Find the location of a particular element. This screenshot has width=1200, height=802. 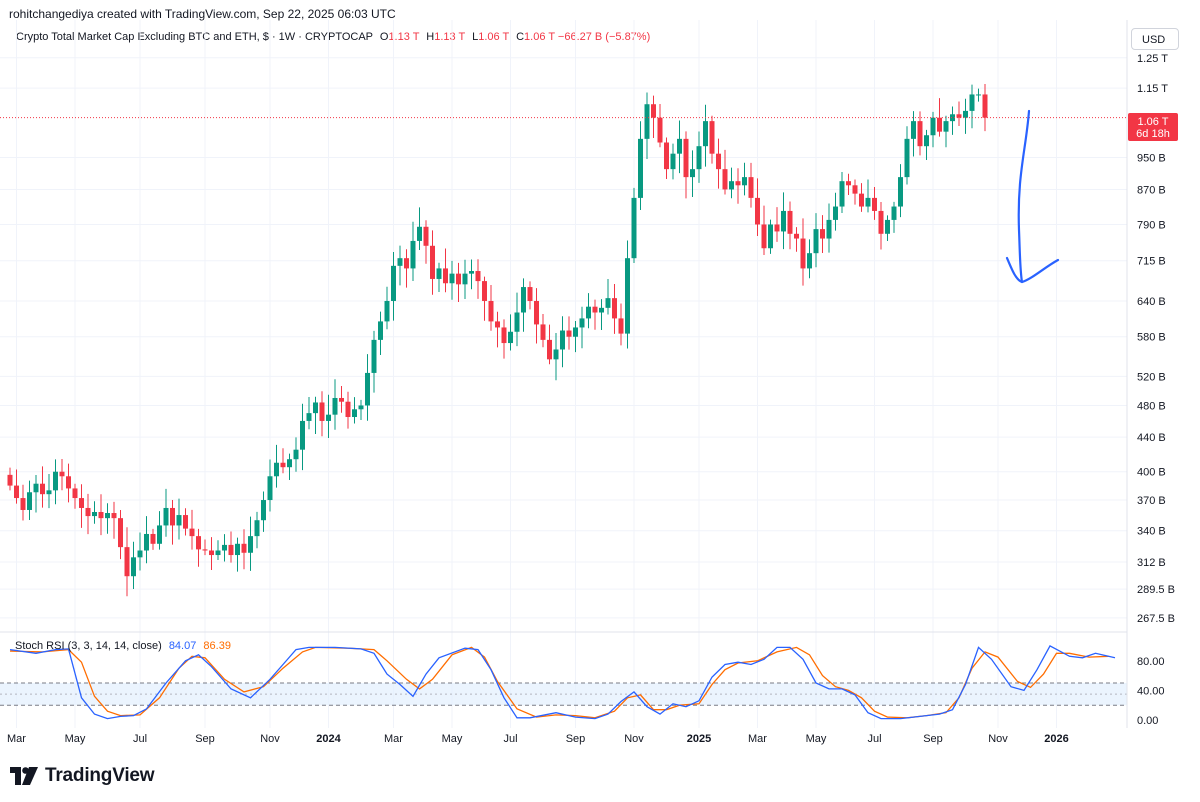

y-tick-label: 715 B is located at coordinates (1151, 262).